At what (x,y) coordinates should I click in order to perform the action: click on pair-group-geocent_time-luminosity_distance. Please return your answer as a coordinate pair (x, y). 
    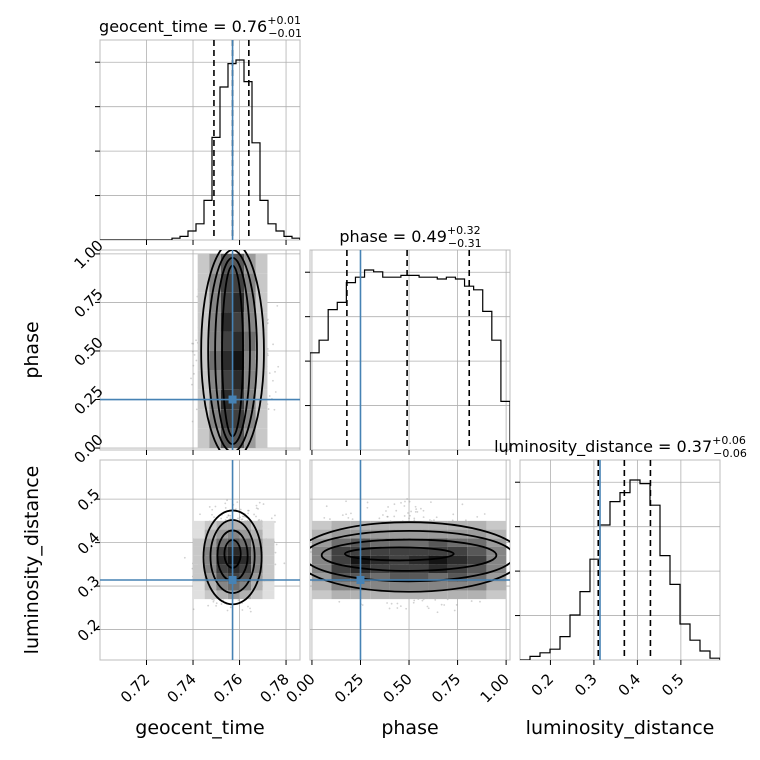
    Looking at the image, I should click on (200, 560).